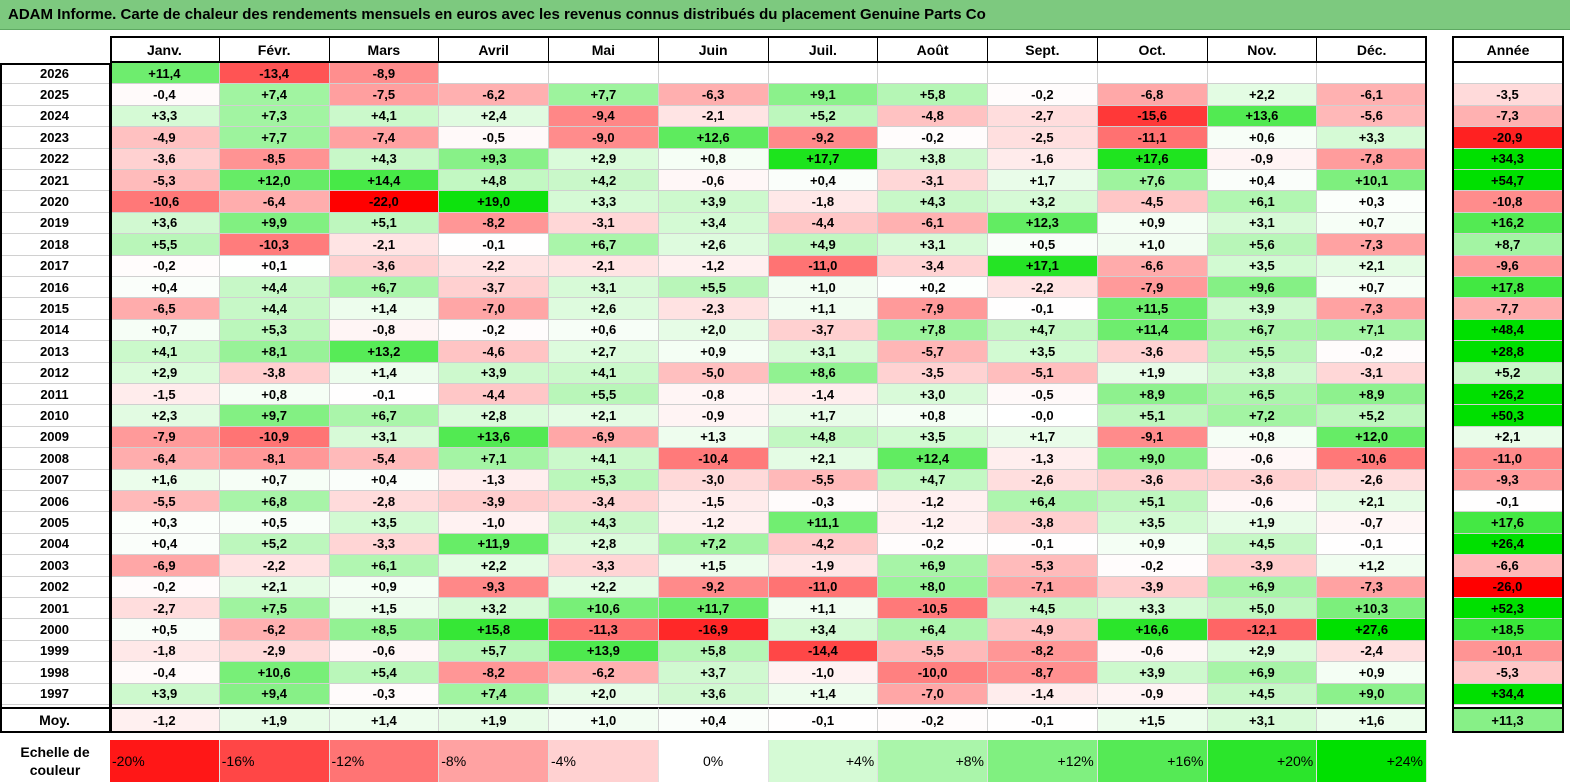  I want to click on year-label: 2026, so click(55, 74).